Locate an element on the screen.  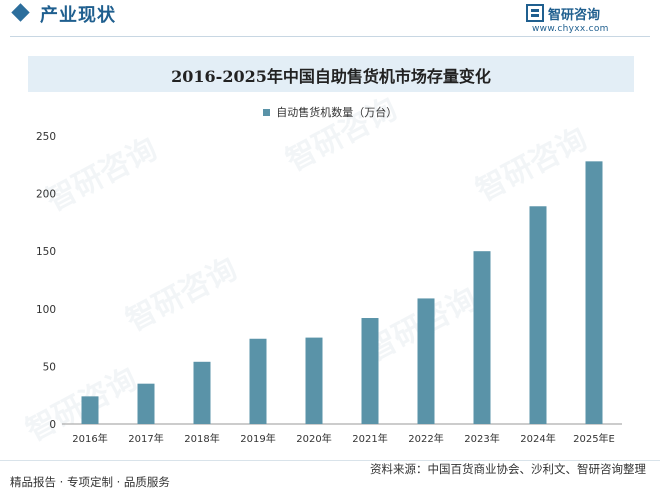
chart-title: 2016-2025年中国自助售货机市场存量变化 is located at coordinates (331, 76).